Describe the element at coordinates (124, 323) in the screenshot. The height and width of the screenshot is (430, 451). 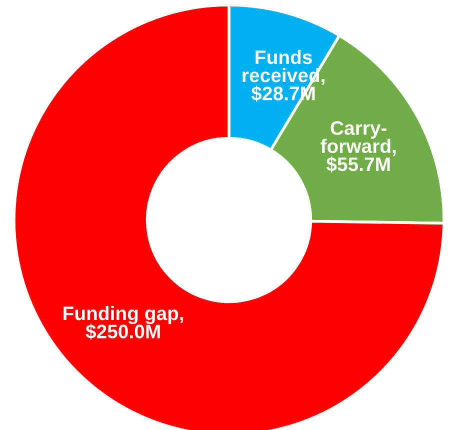
I see `data-label: Funding gap, $250.0M` at that location.